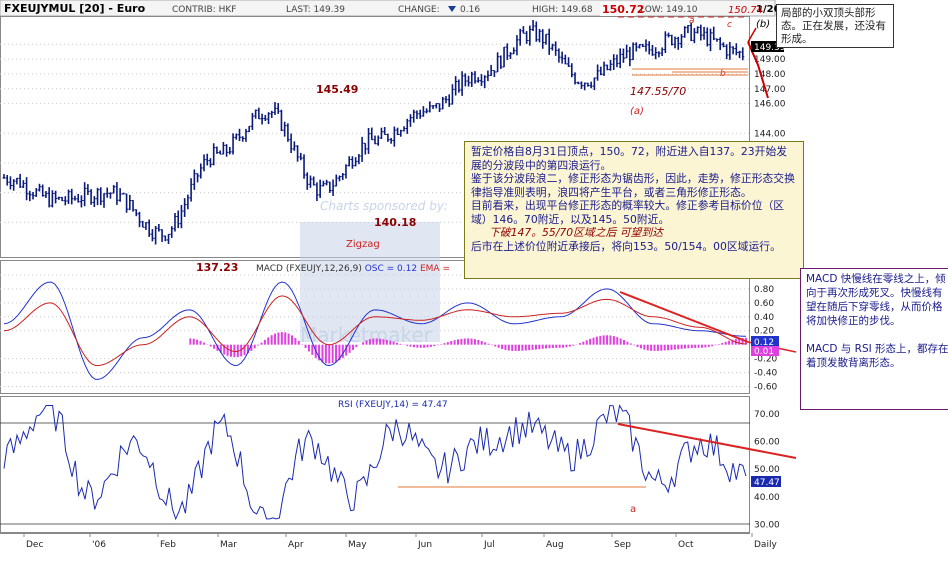  What do you see at coordinates (452, 9) in the screenshot?
I see `change-down-icon` at bounding box center [452, 9].